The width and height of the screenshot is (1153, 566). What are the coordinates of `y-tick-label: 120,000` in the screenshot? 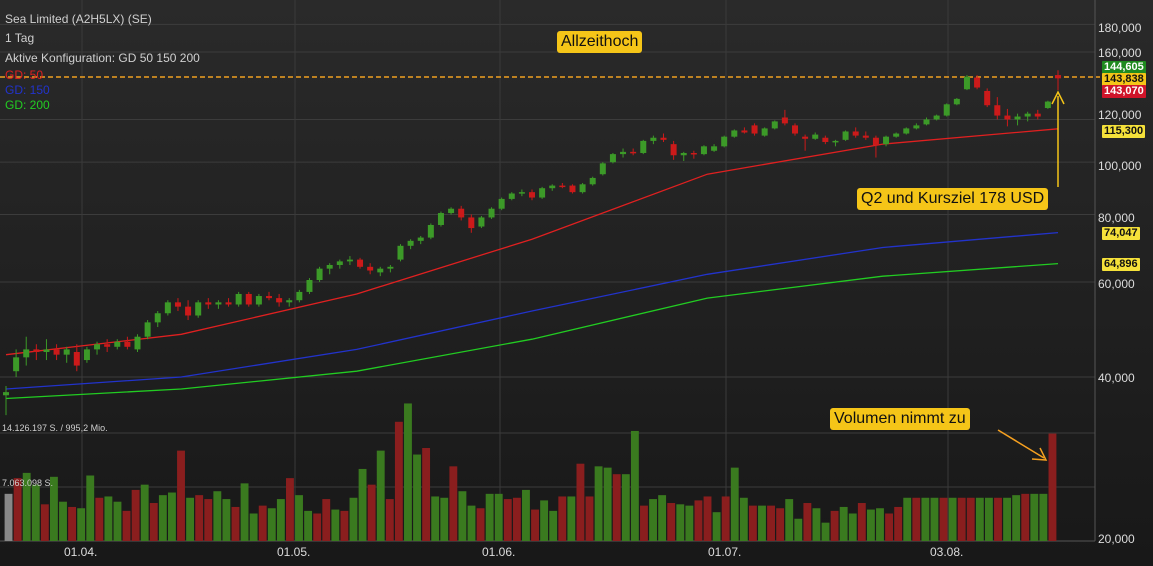 It's located at (1120, 115).